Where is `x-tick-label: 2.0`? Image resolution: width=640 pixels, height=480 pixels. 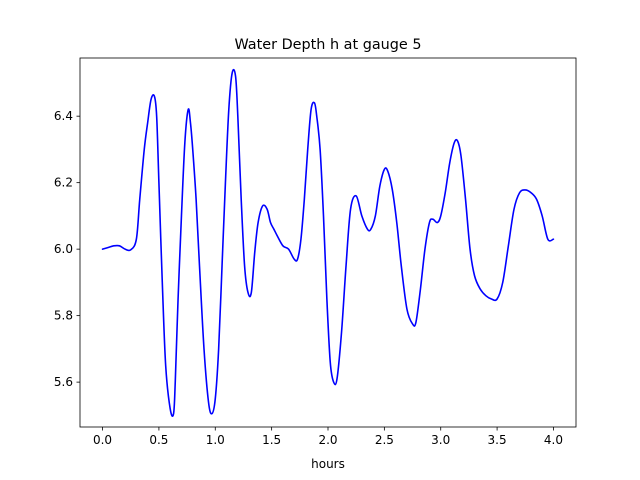
x-tick-label: 2.0 is located at coordinates (327, 440).